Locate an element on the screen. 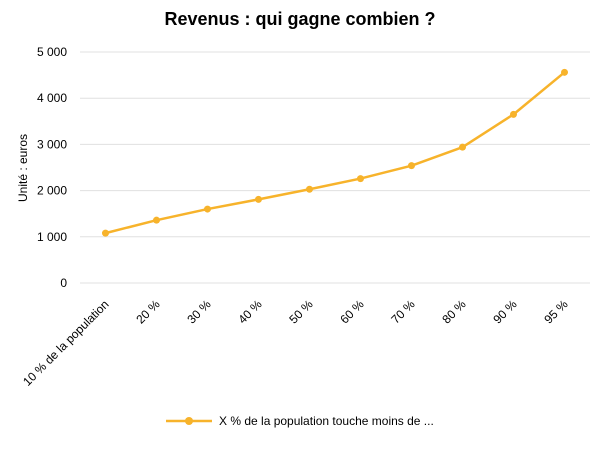 The height and width of the screenshot is (450, 600). y-axis-label: Unité : euros is located at coordinates (23, 168).